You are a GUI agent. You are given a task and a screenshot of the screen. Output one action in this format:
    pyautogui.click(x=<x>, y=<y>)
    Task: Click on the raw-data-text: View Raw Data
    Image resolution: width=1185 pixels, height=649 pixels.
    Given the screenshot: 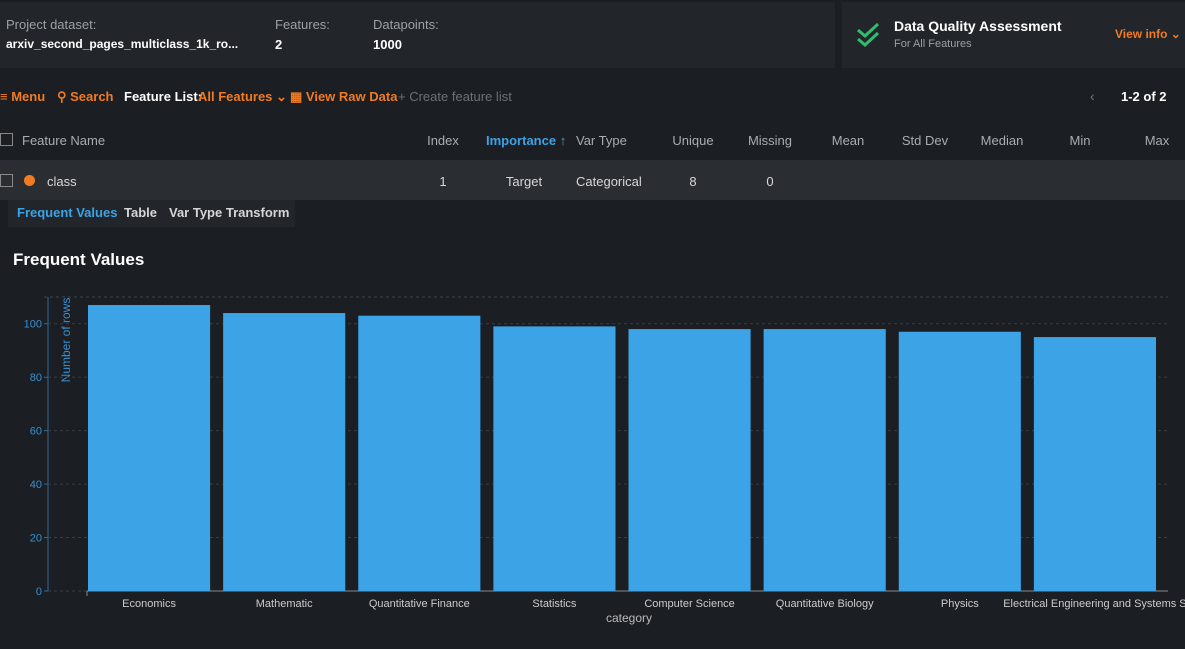 What is the action you would take?
    pyautogui.click(x=352, y=96)
    